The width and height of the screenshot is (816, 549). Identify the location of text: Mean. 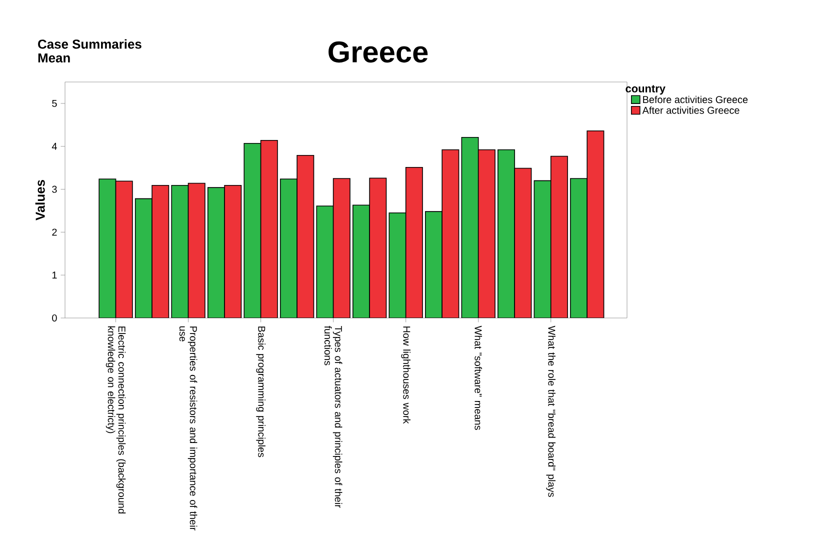
(54, 58).